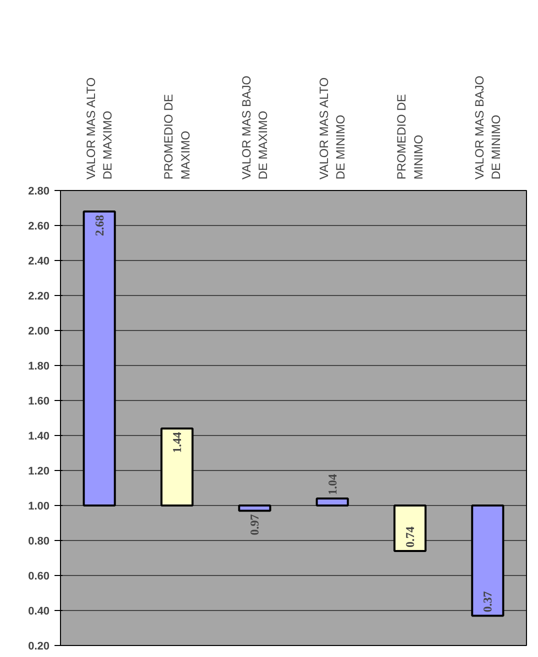 The height and width of the screenshot is (657, 538). I want to click on y-tick-label: 0.80, so click(39, 542).